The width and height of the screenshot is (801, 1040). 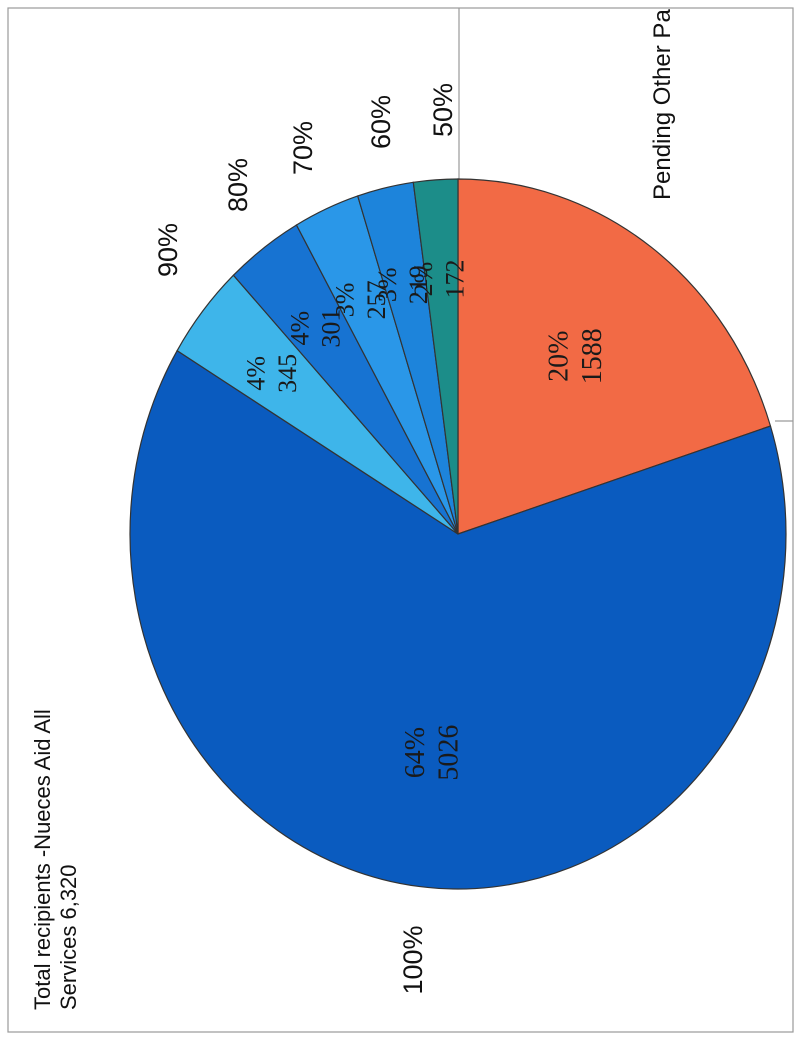 I want to click on outer-percent-label: 50%, so click(x=443, y=110).